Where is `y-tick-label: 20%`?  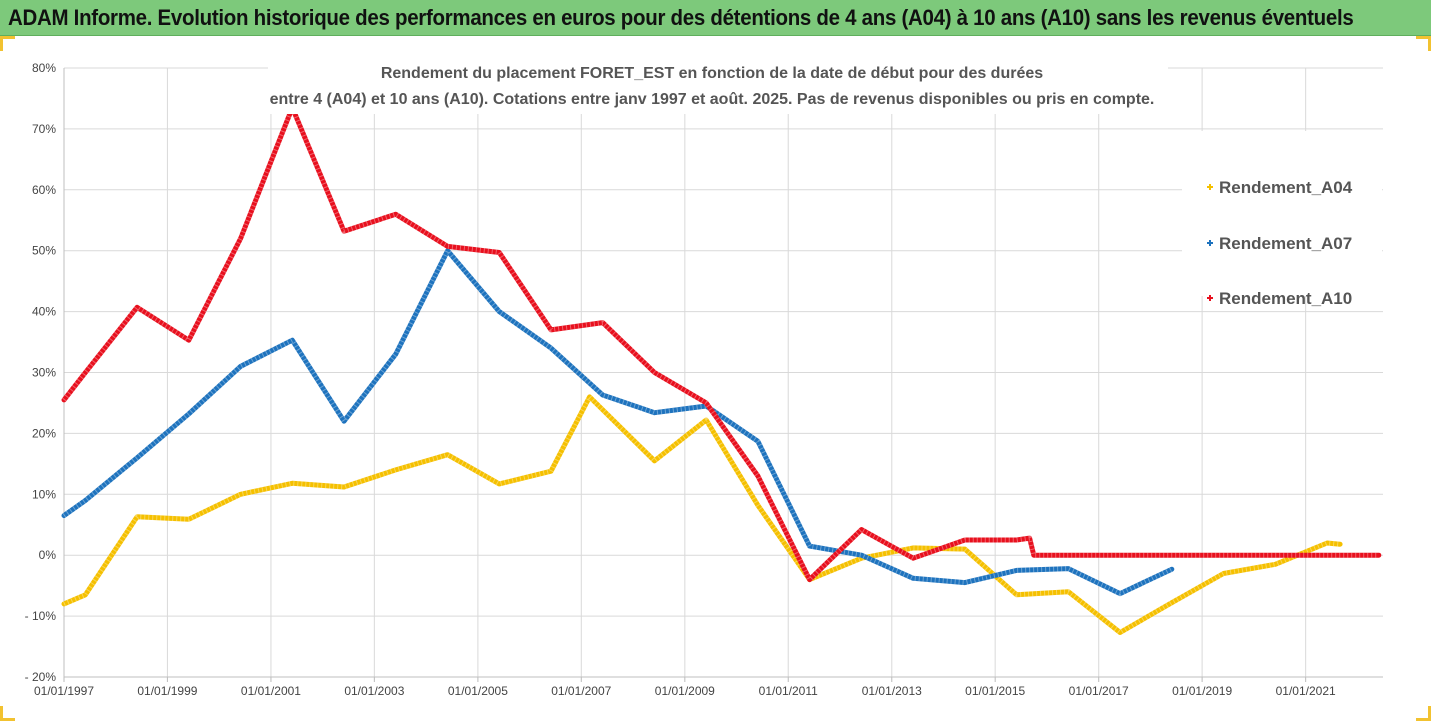
y-tick-label: 20% is located at coordinates (44, 433).